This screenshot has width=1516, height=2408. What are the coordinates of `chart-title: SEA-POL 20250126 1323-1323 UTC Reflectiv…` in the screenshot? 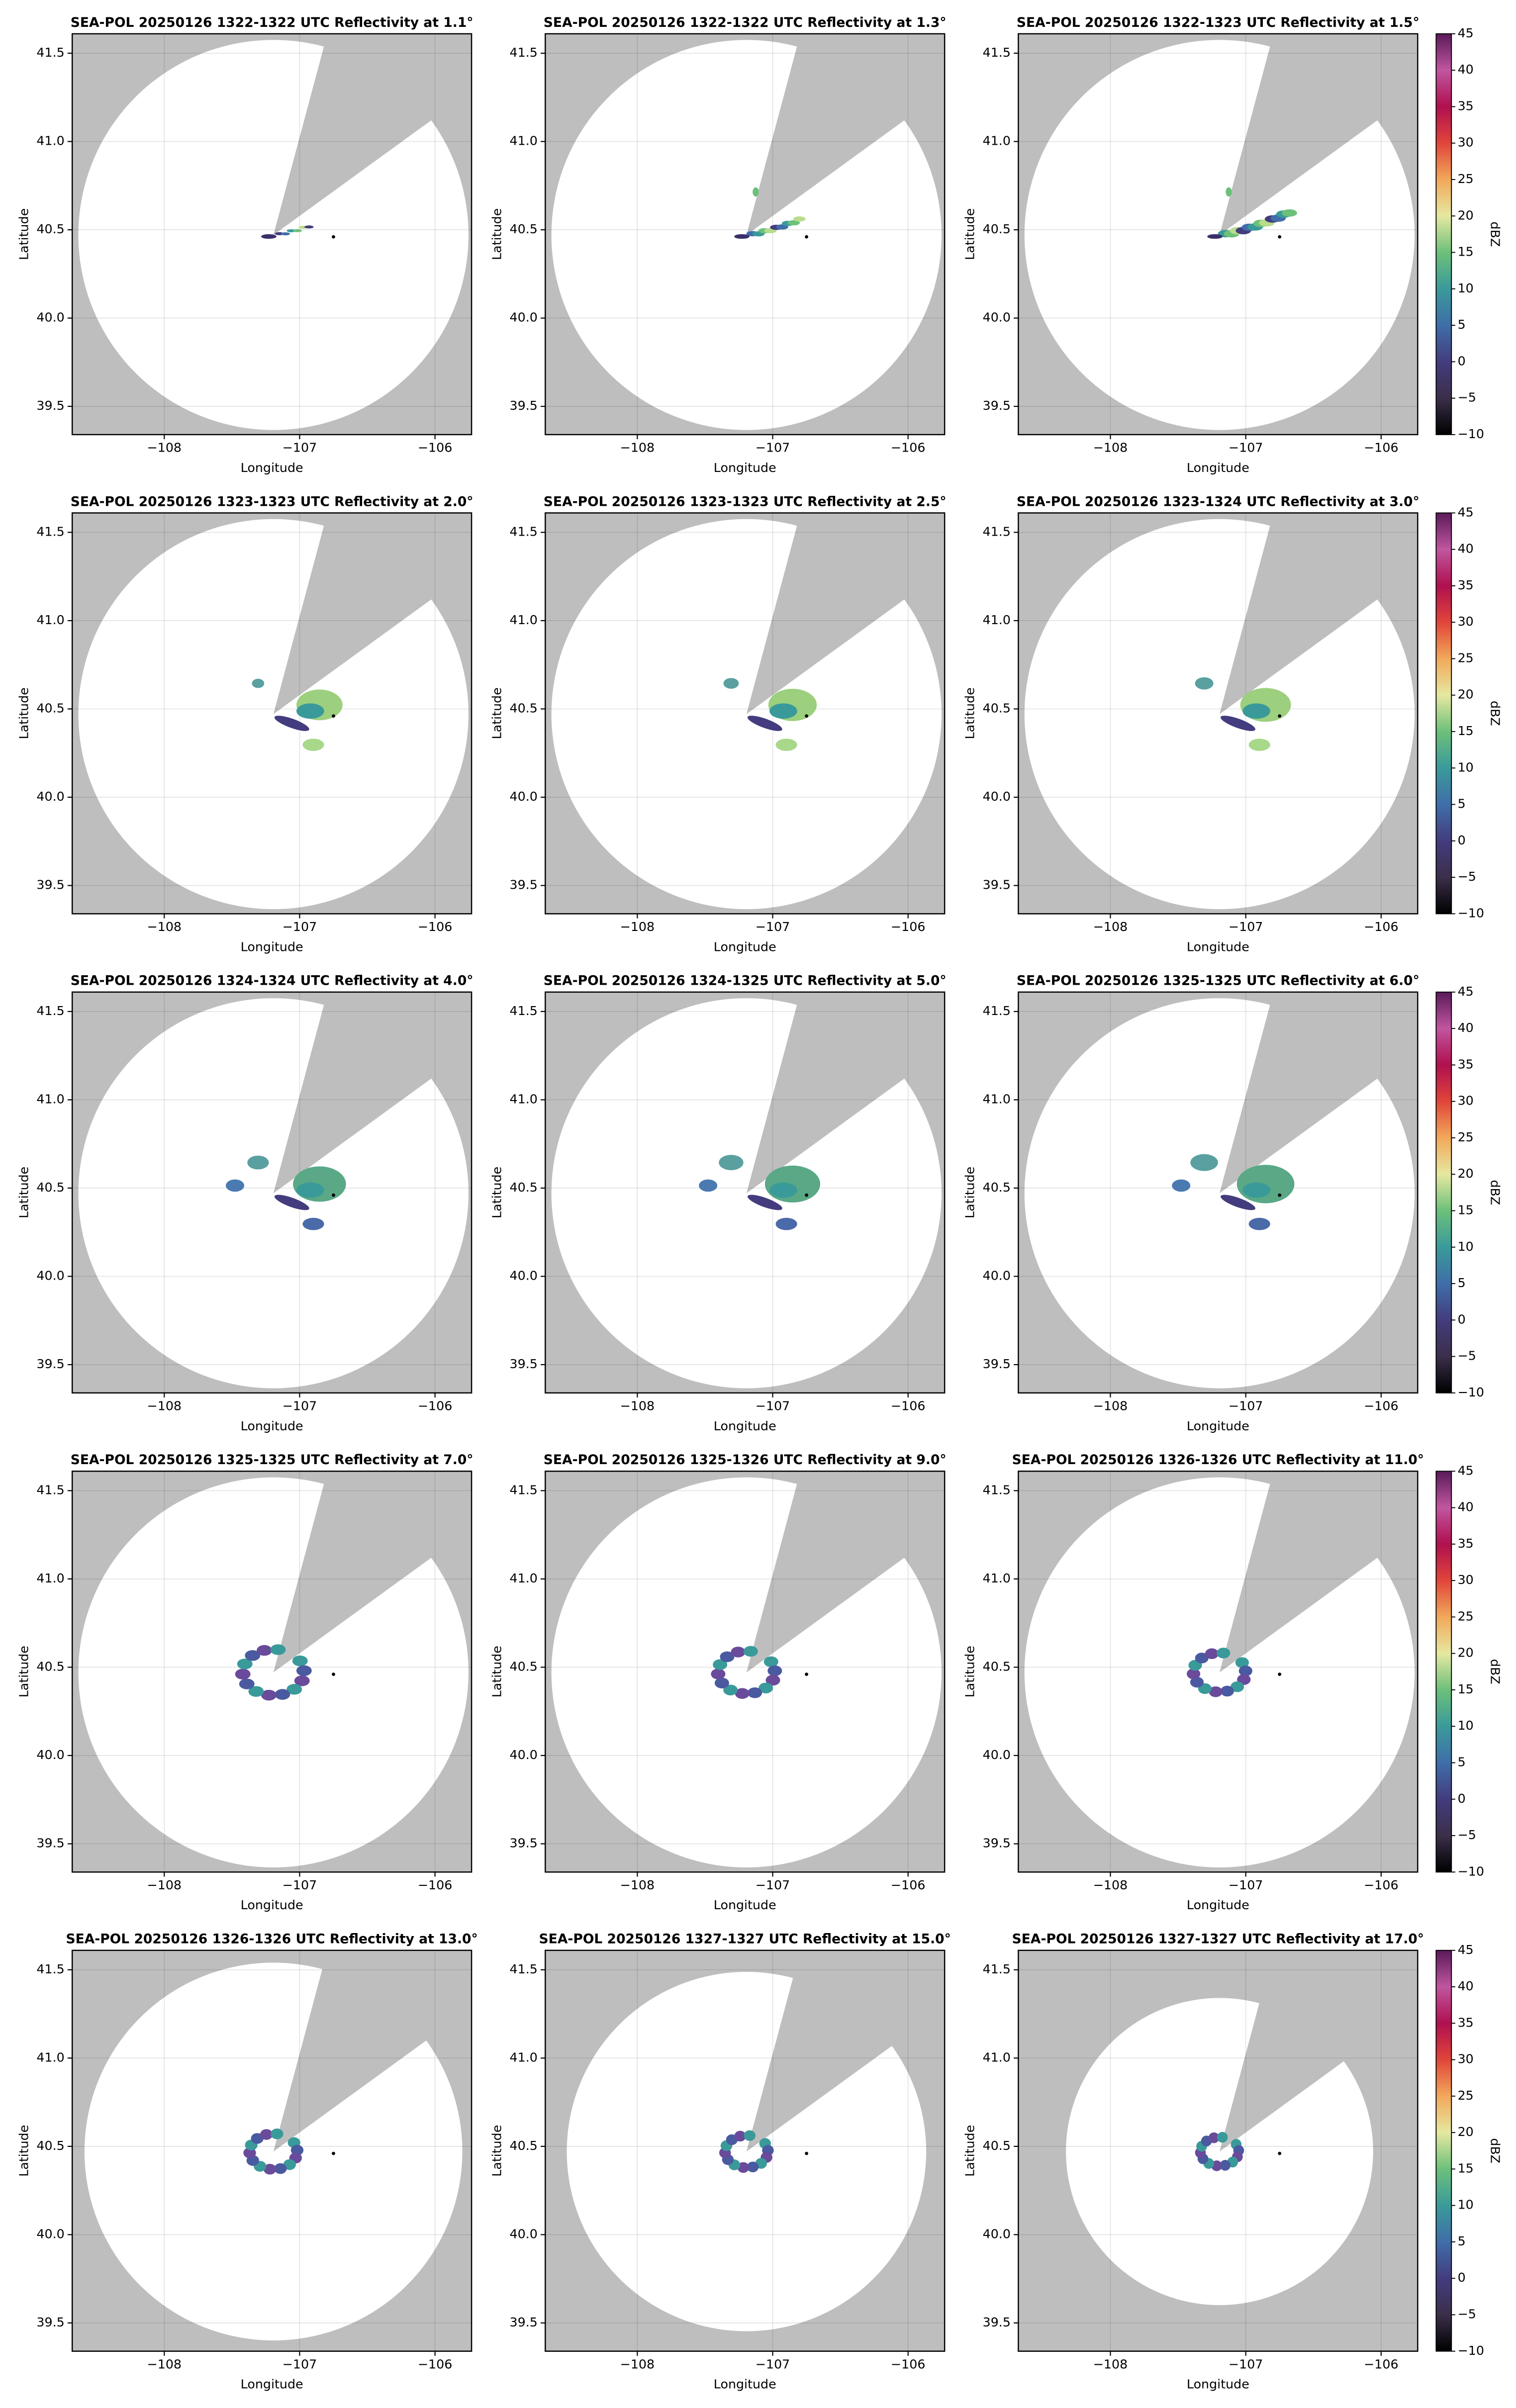 It's located at (273, 502).